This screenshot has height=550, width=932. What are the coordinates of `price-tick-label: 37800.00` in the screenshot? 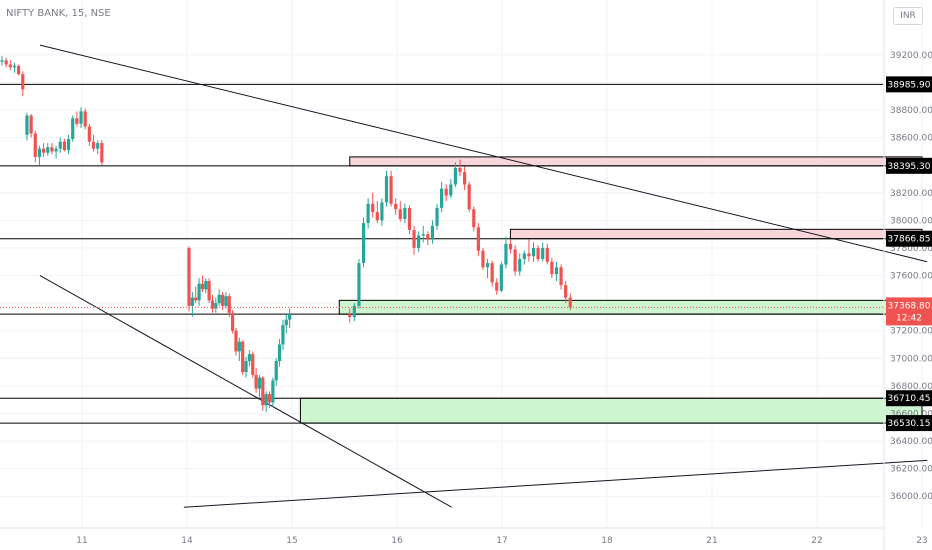 It's located at (911, 249).